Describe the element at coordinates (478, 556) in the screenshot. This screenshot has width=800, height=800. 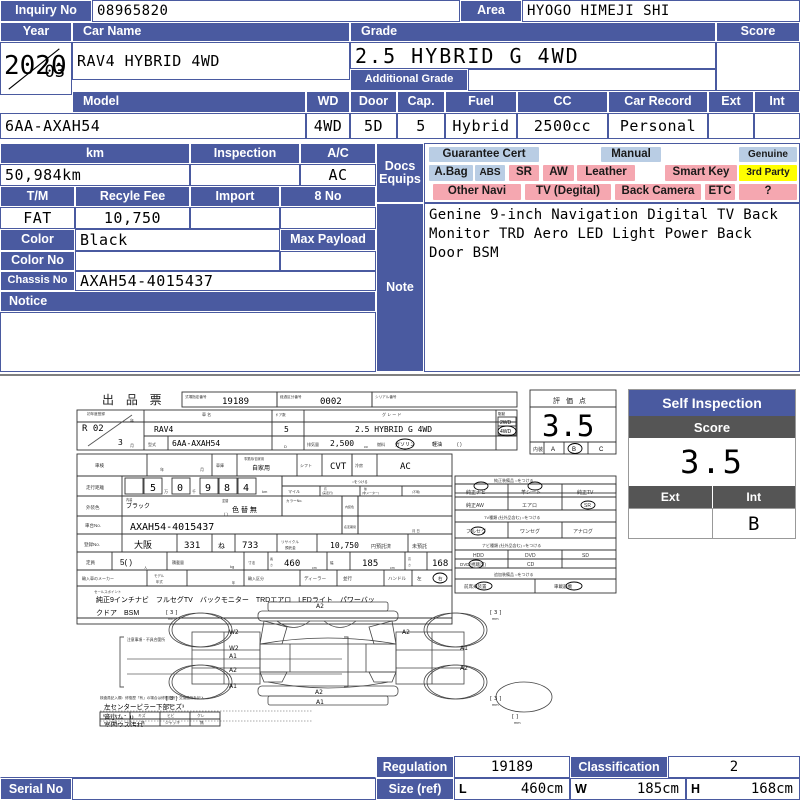
I see `svg-text: HDD` at that location.